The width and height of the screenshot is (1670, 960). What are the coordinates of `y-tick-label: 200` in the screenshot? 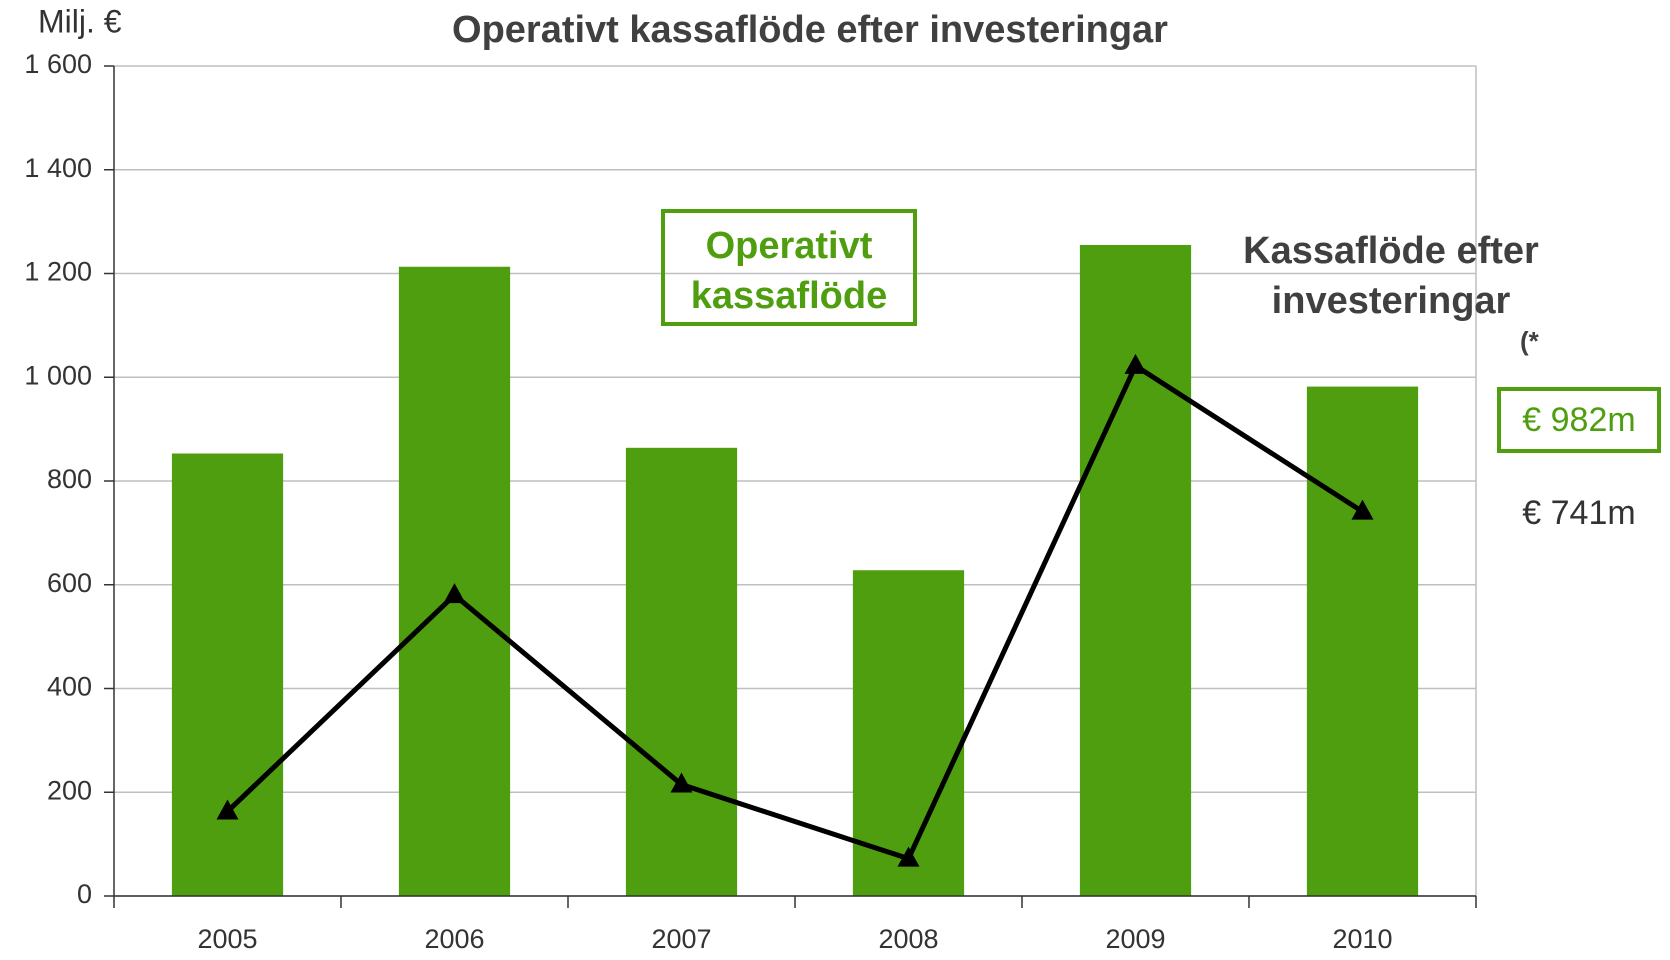 It's located at (69, 790).